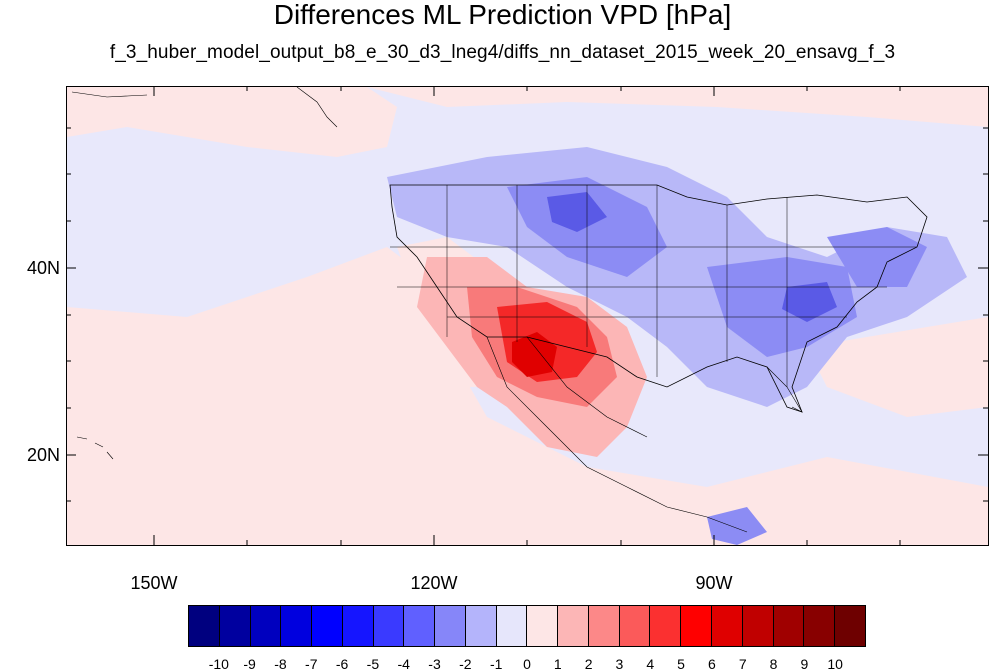 The height and width of the screenshot is (672, 1005). What do you see at coordinates (204, 107) in the screenshot?
I see `alaska-coast` at bounding box center [204, 107].